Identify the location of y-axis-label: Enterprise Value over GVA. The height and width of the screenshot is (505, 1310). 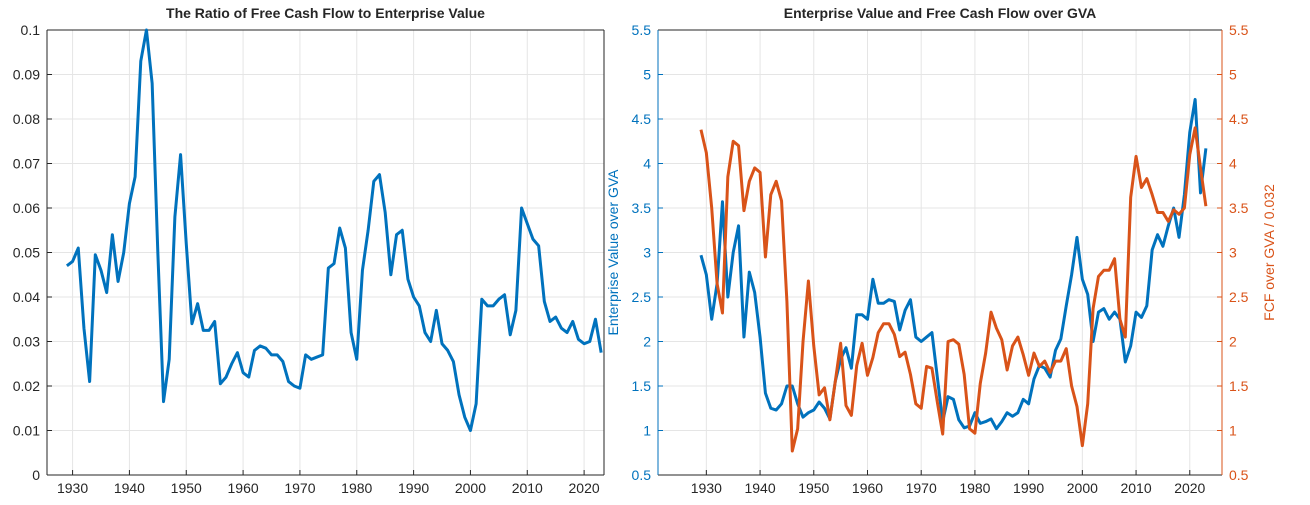
(613, 252).